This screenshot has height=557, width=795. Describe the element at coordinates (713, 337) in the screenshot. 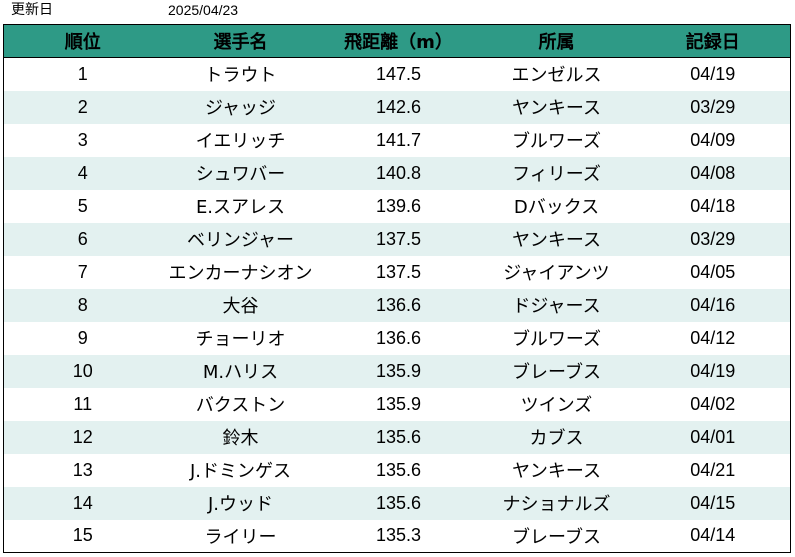

I see `date-cell: 04/12` at that location.